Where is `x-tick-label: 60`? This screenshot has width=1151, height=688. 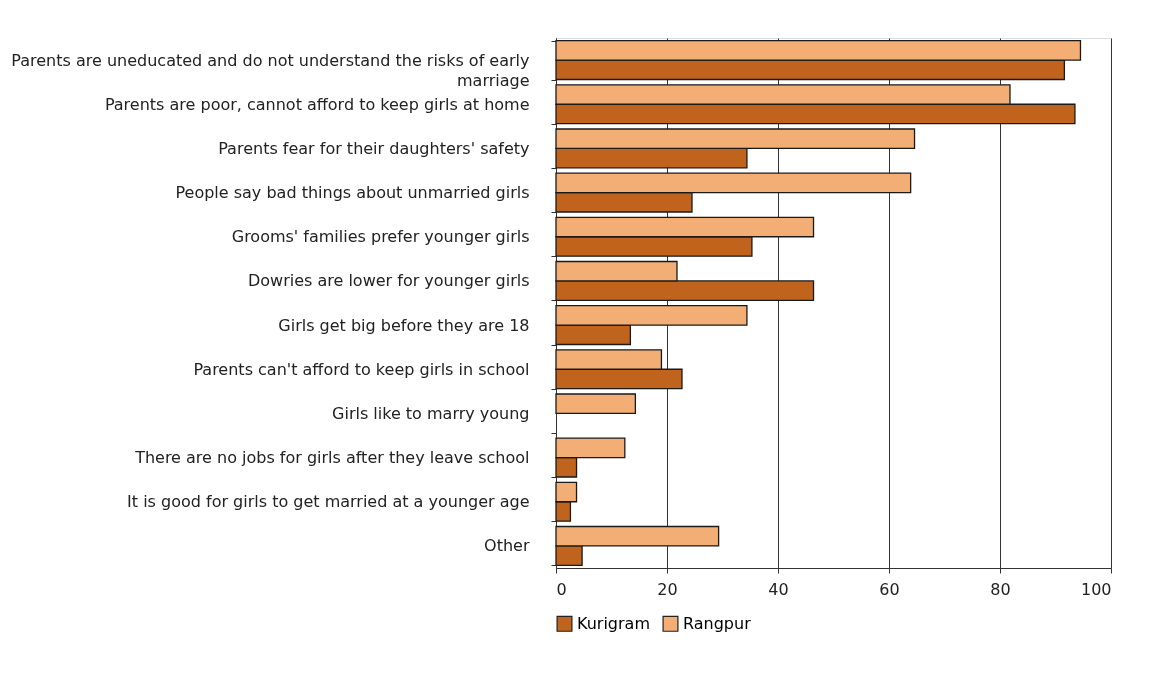
x-tick-label: 60 is located at coordinates (889, 589).